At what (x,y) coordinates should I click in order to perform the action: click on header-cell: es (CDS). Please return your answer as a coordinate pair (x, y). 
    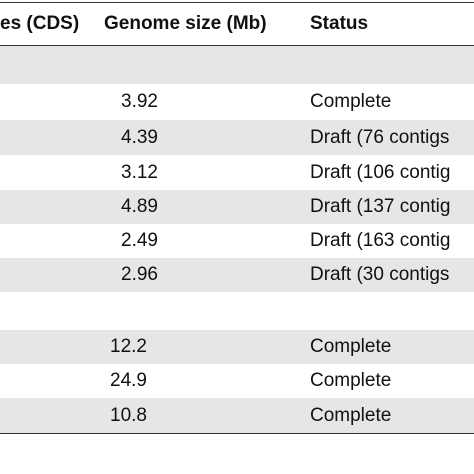
    Looking at the image, I should click on (40, 23).